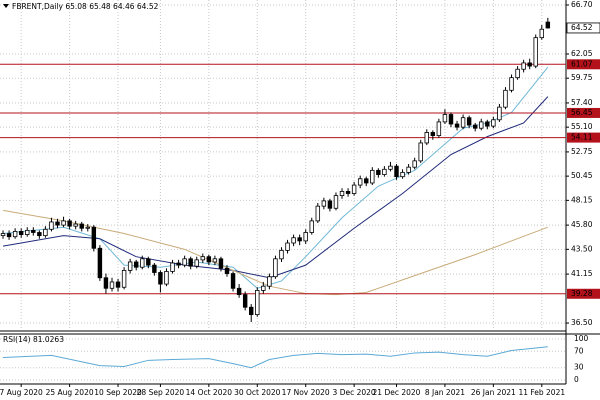 This screenshot has height=400, width=600. I want to click on price-tag, so click(583, 28).